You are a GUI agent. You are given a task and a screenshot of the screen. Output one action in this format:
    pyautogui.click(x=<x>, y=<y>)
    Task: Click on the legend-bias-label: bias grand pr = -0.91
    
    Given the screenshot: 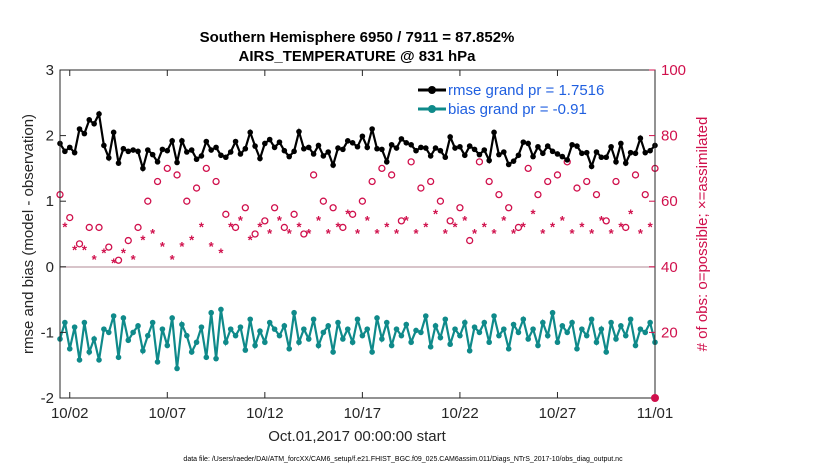 What is the action you would take?
    pyautogui.click(x=517, y=109)
    